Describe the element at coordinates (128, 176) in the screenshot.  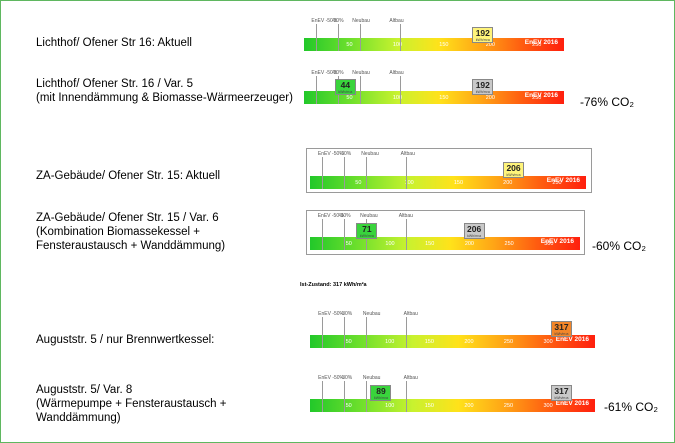
I see `row-label: ZA-Gebäude/ Ofener Str. 15: Aktuell` at that location.